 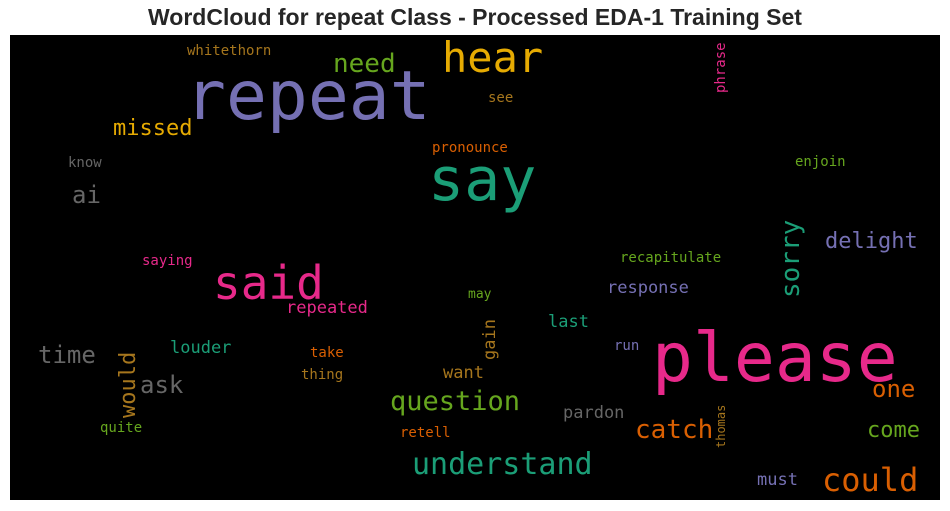 What do you see at coordinates (121, 428) in the screenshot?
I see `word-quite: quite` at bounding box center [121, 428].